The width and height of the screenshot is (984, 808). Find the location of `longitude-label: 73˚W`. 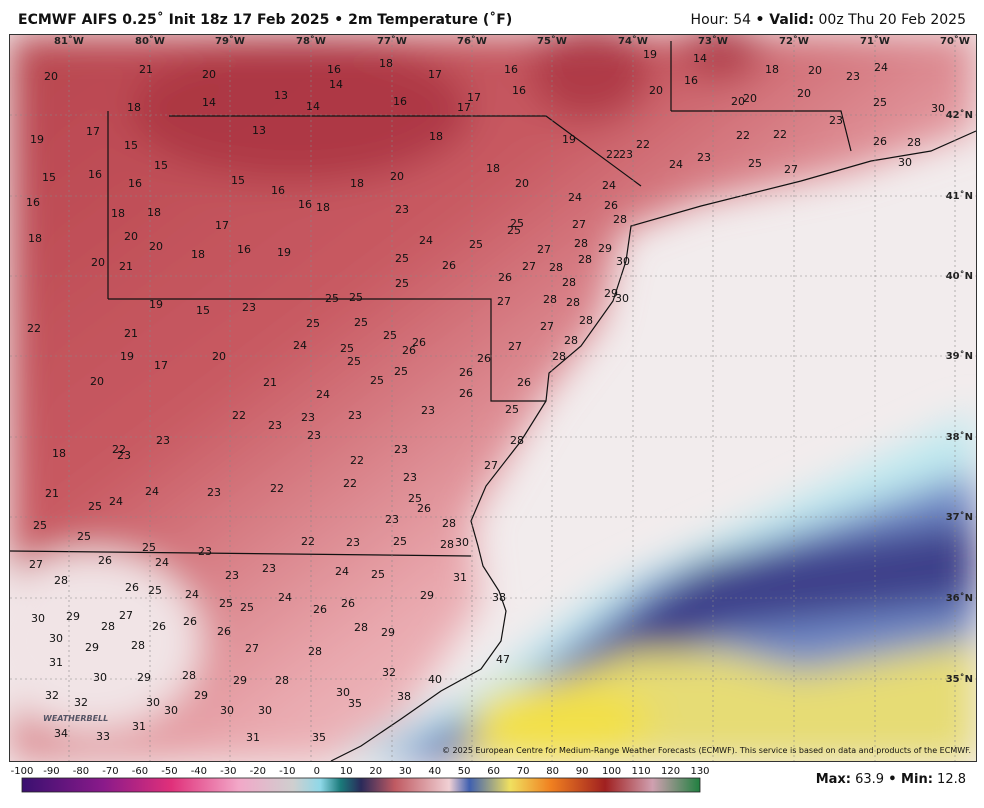

longitude-label: 73˚W is located at coordinates (713, 41).